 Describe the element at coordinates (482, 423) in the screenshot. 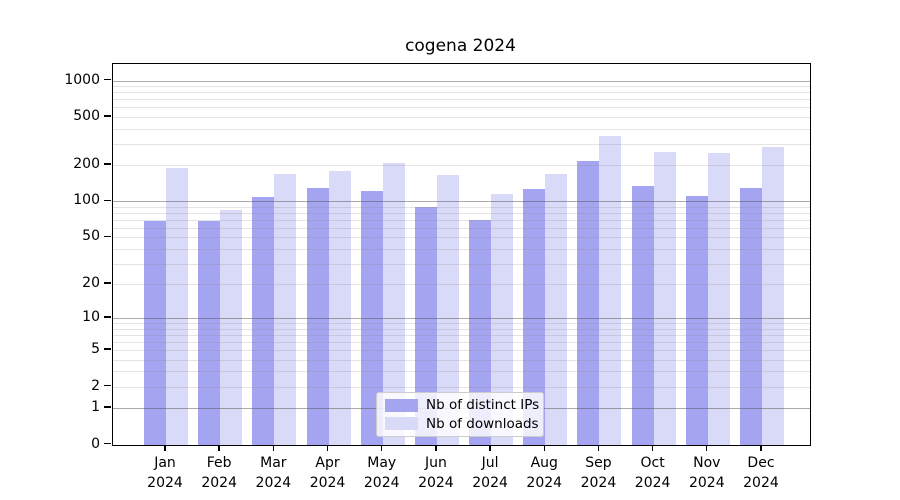

I see `legend-label-downloads: Nb of downloads` at that location.